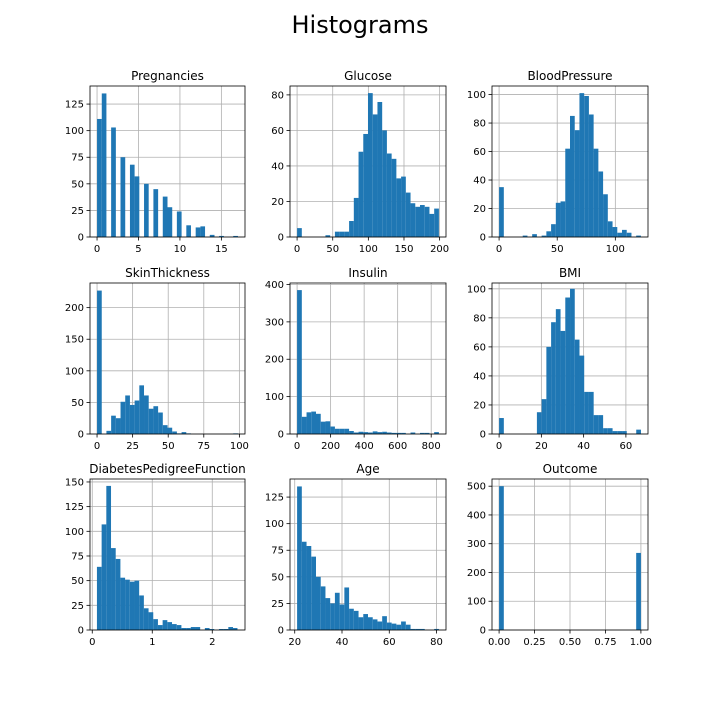 The height and width of the screenshot is (720, 720). I want to click on x-tick-label: 5, so click(138, 249).